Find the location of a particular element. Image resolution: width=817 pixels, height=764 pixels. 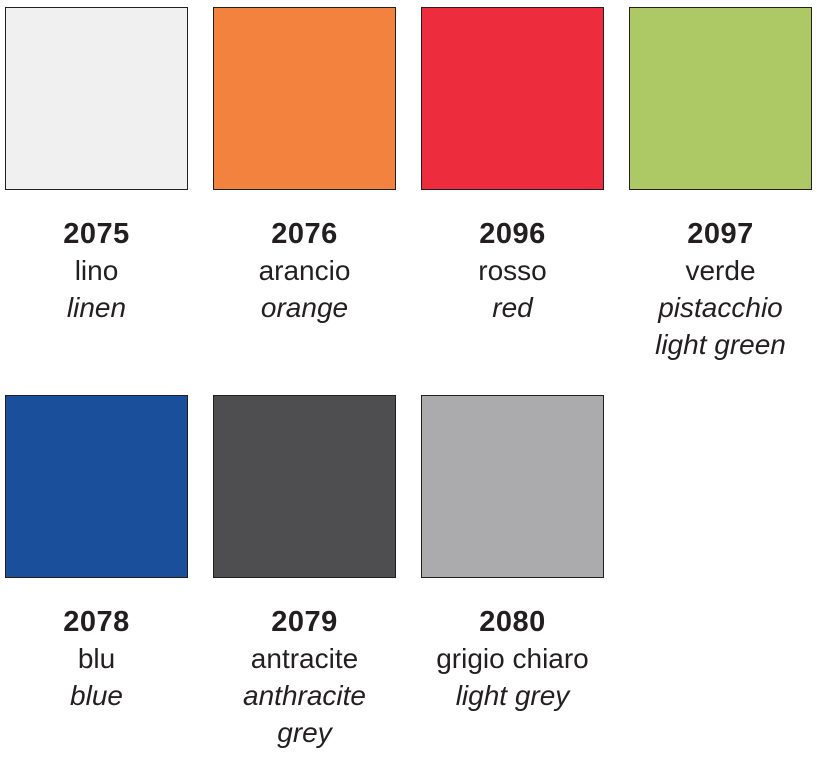

swatch-name-italian: lino is located at coordinates (96, 270).